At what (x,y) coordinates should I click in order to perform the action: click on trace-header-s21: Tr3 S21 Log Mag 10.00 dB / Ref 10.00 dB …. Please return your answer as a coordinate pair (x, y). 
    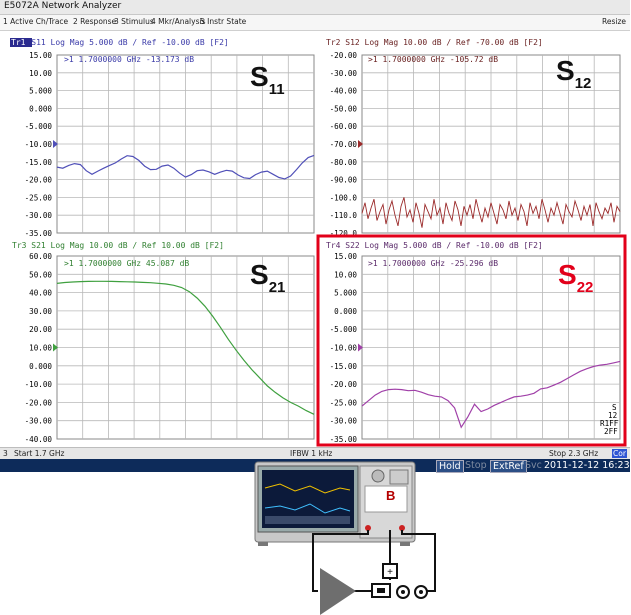
    Looking at the image, I should click on (118, 245).